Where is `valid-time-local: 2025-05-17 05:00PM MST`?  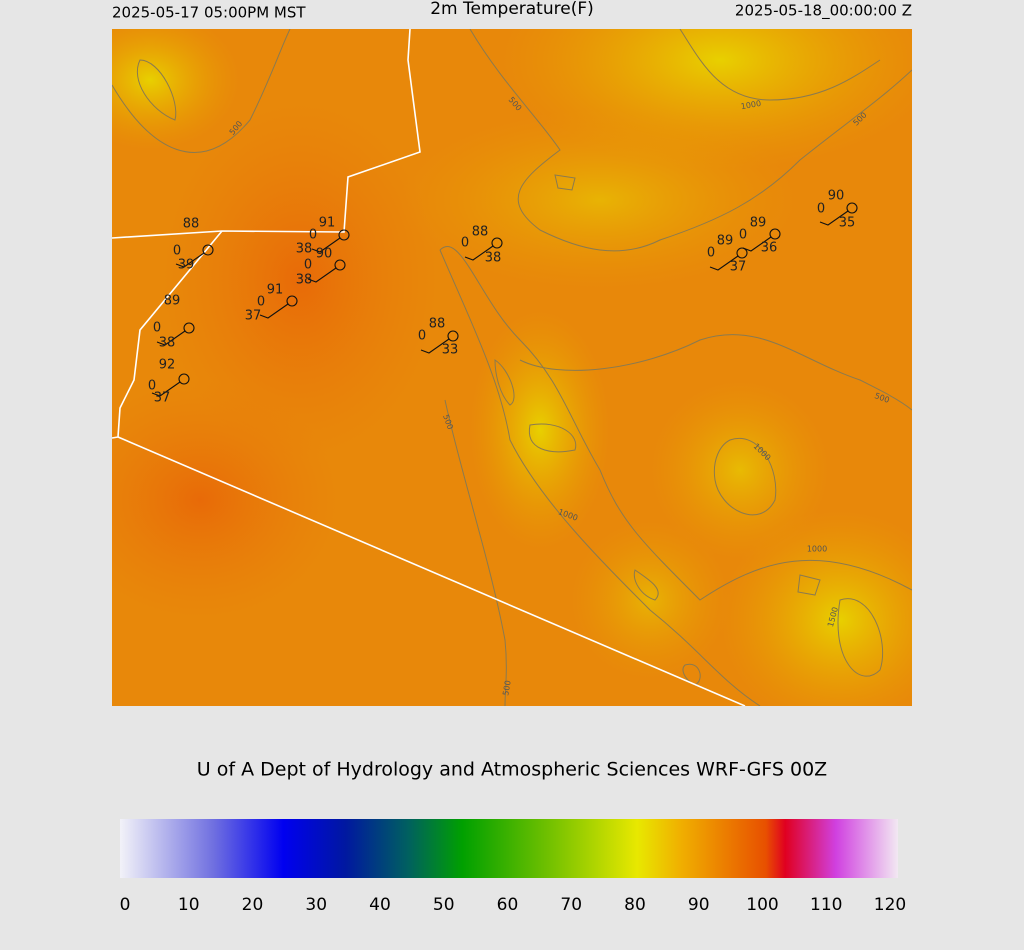 valid-time-local: 2025-05-17 05:00PM MST is located at coordinates (209, 13).